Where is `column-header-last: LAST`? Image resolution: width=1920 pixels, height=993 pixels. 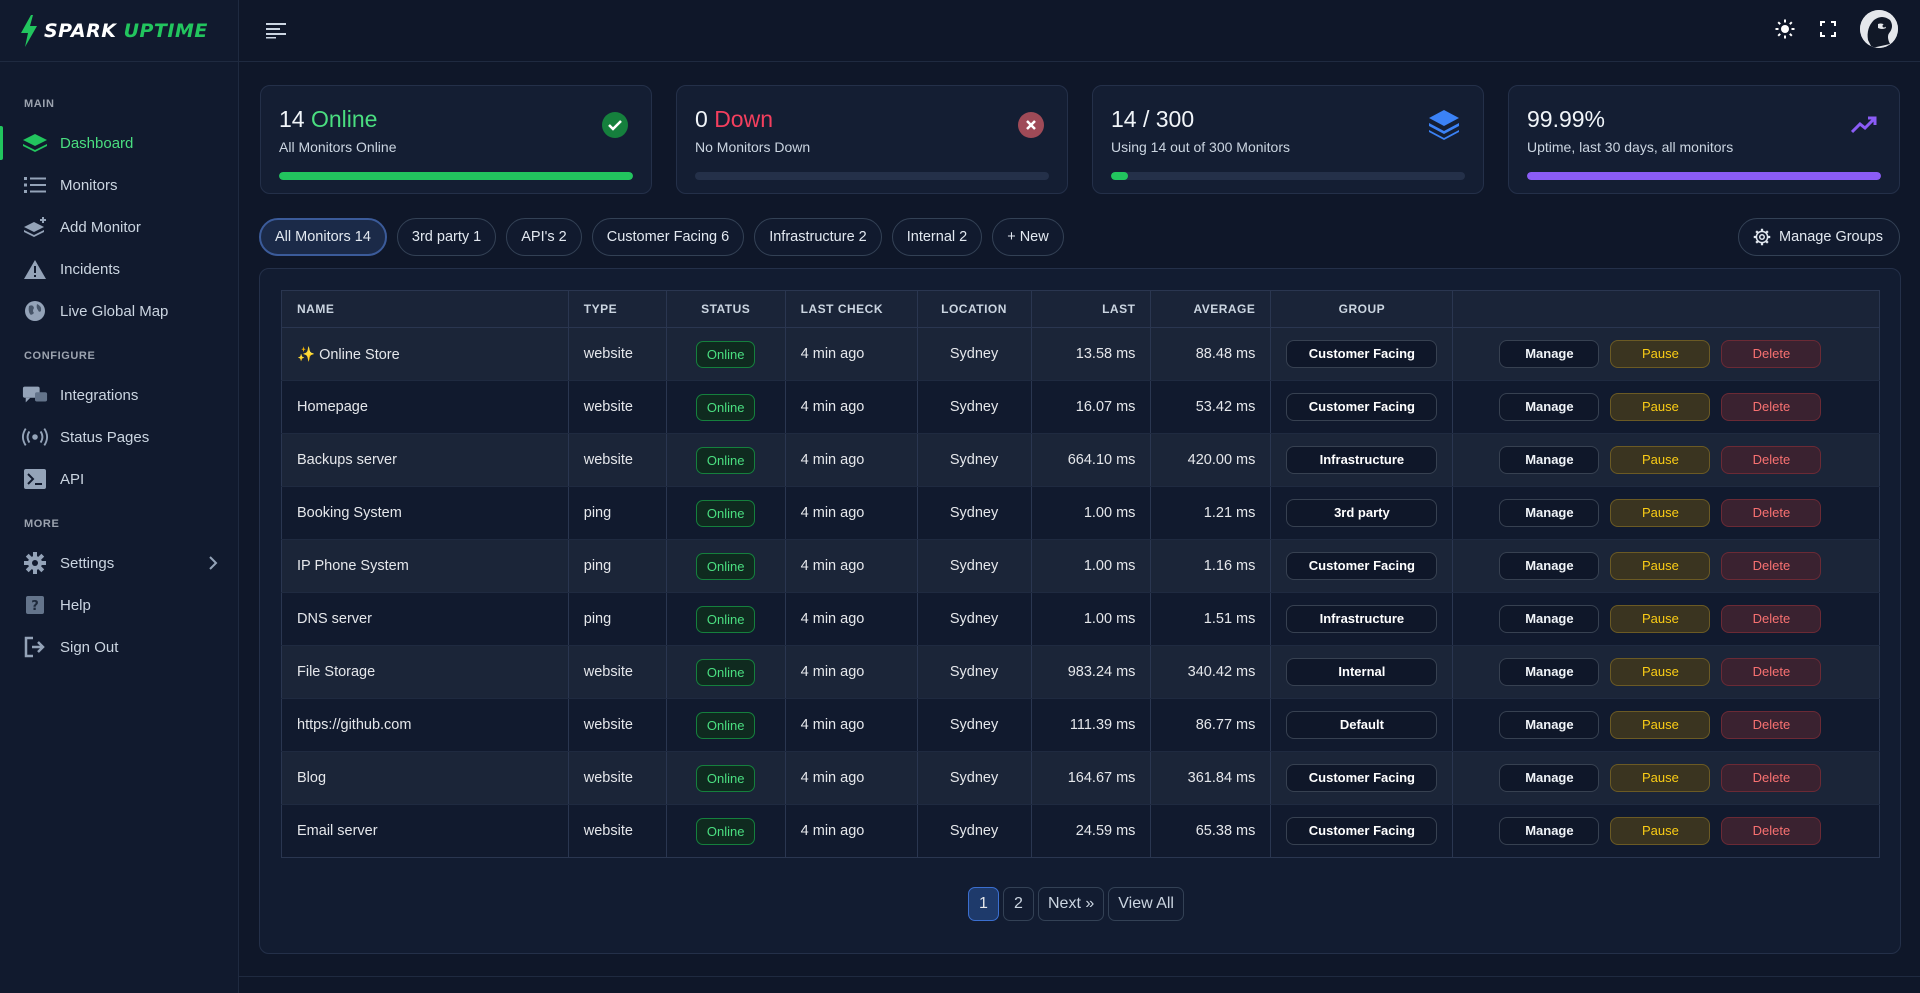 column-header-last: LAST is located at coordinates (1091, 309).